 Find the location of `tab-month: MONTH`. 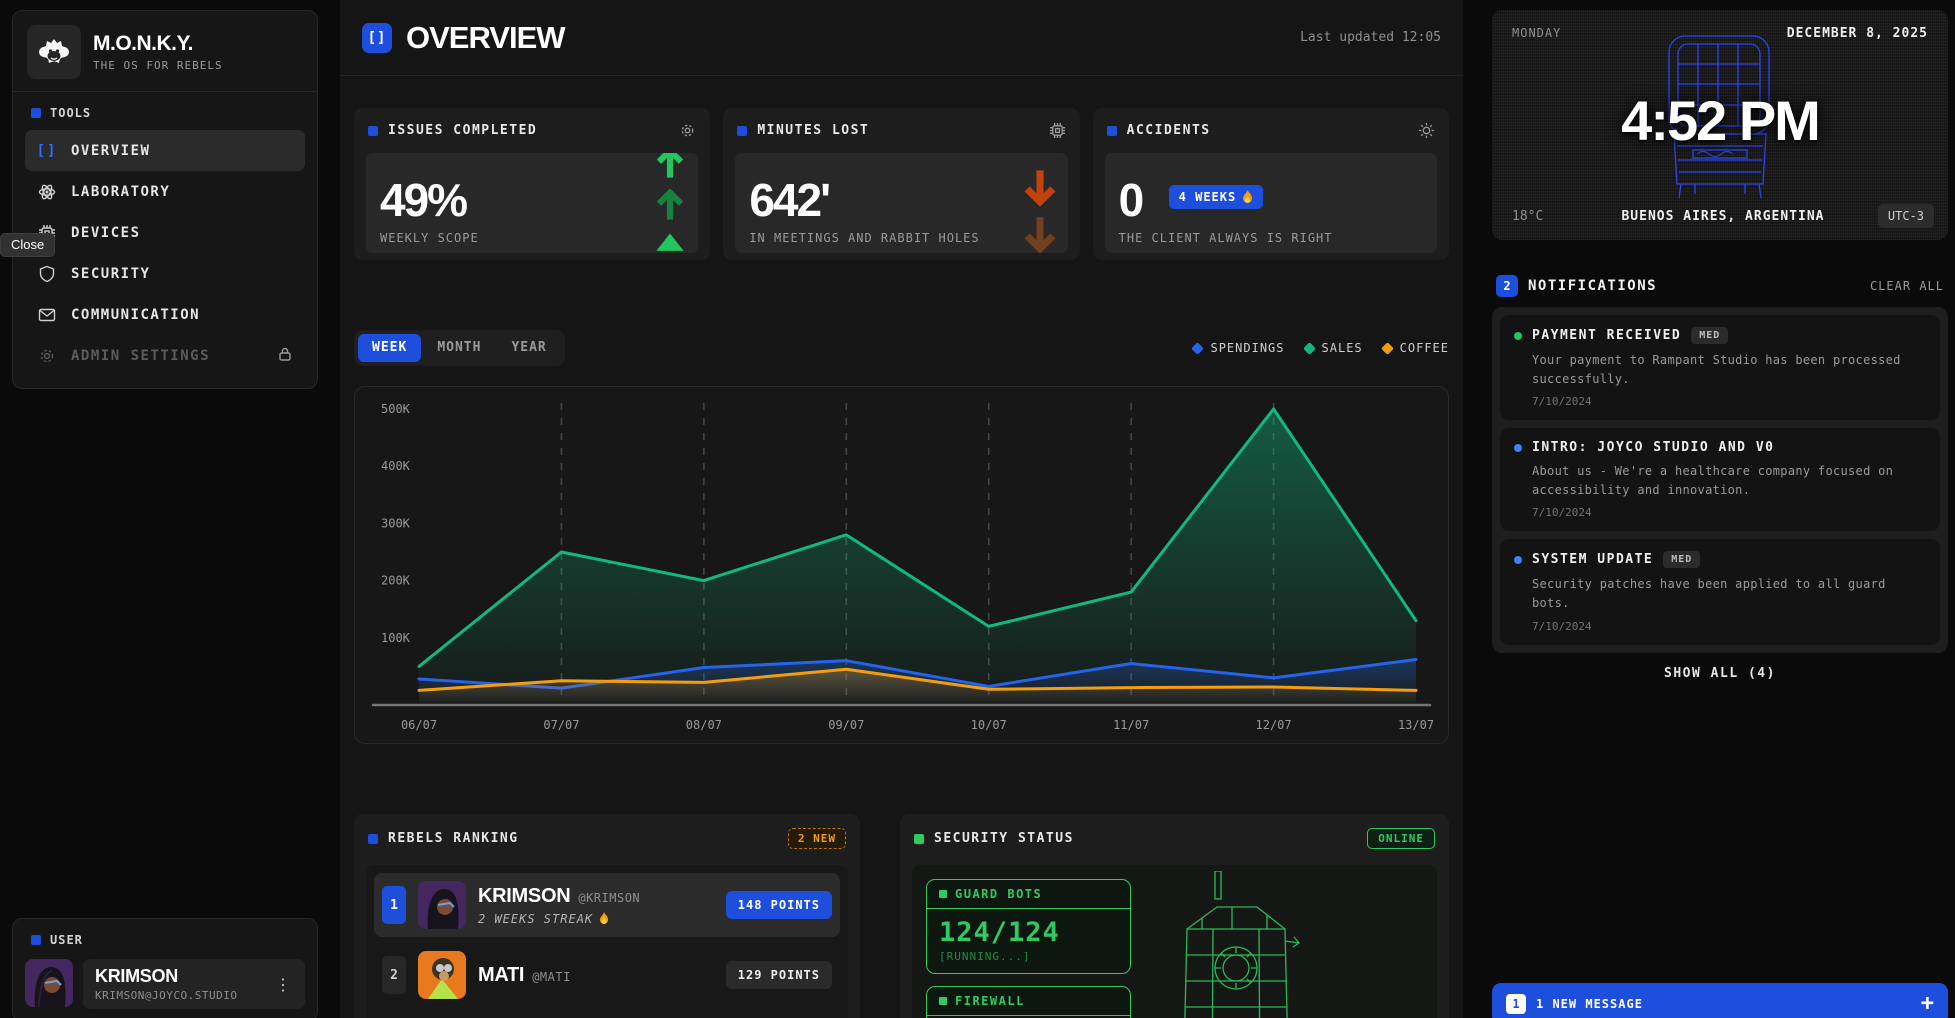

tab-month: MONTH is located at coordinates (459, 347).